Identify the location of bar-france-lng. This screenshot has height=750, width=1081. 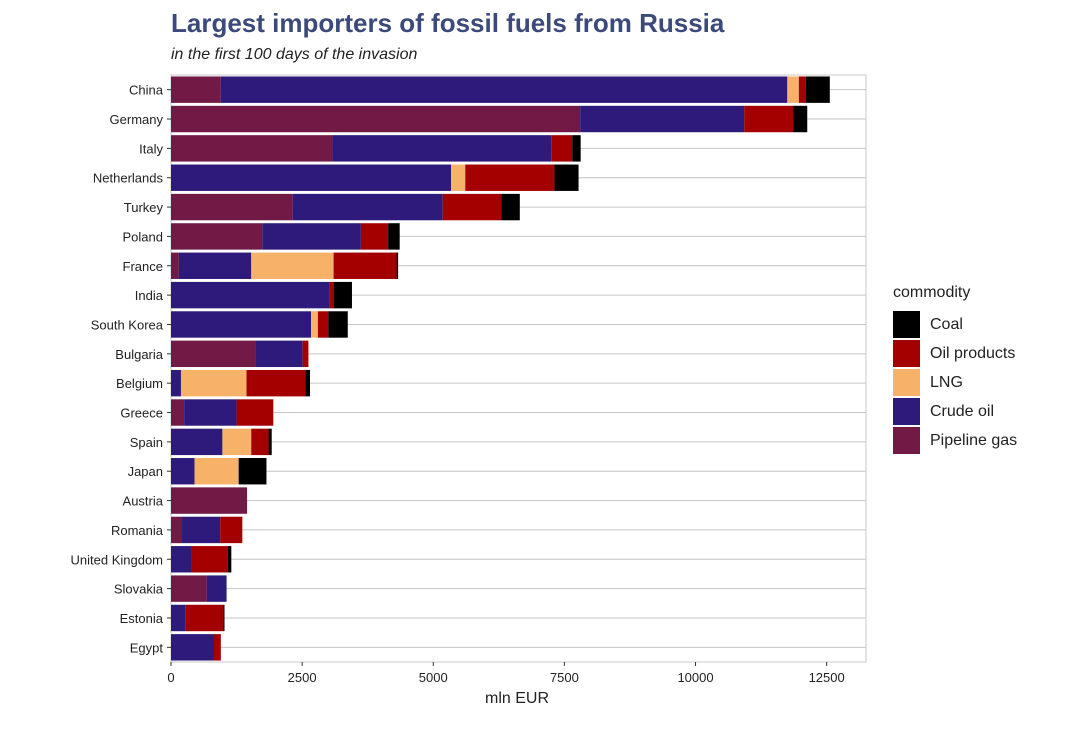
(292, 265).